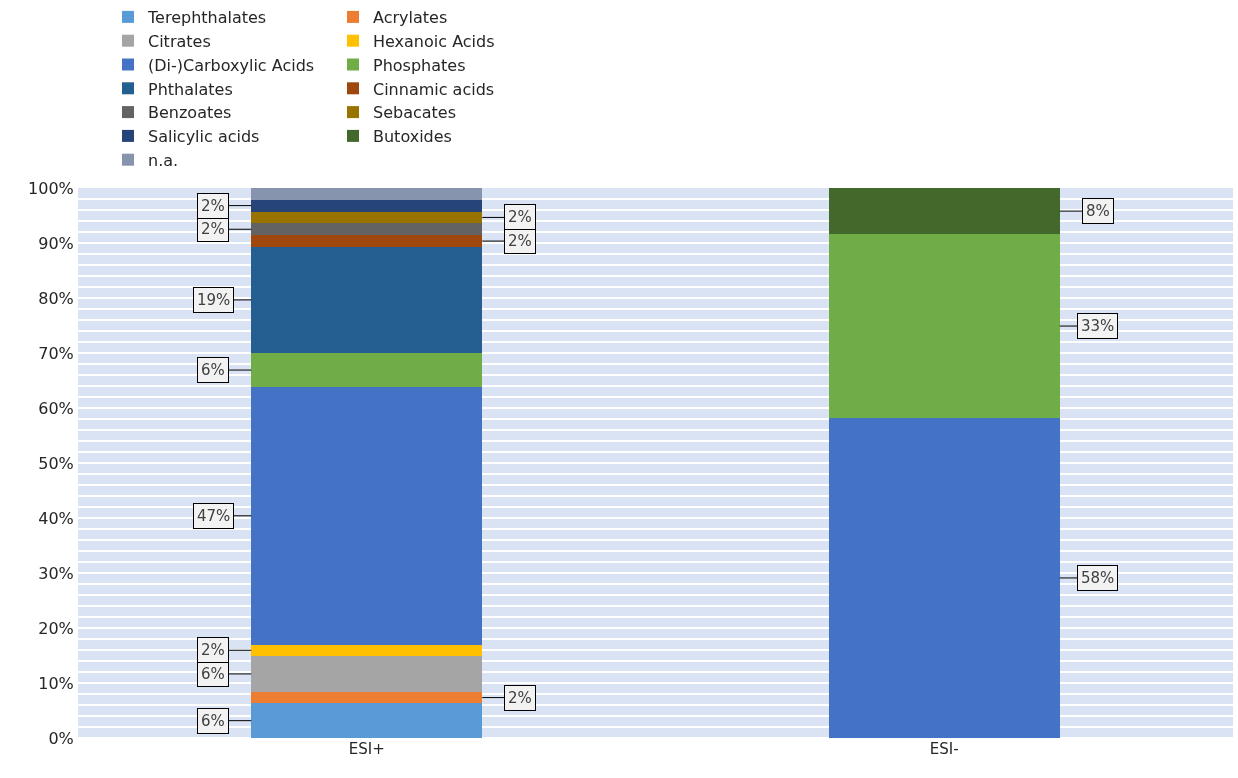 The width and height of the screenshot is (1238, 778). I want to click on legend-label: Sebacates, so click(415, 113).